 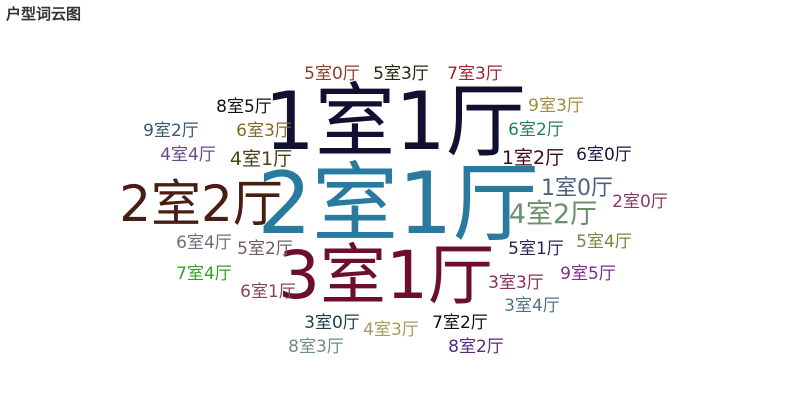 What do you see at coordinates (460, 323) in the screenshot?
I see `word-7室2厅: 7室2厅` at bounding box center [460, 323].